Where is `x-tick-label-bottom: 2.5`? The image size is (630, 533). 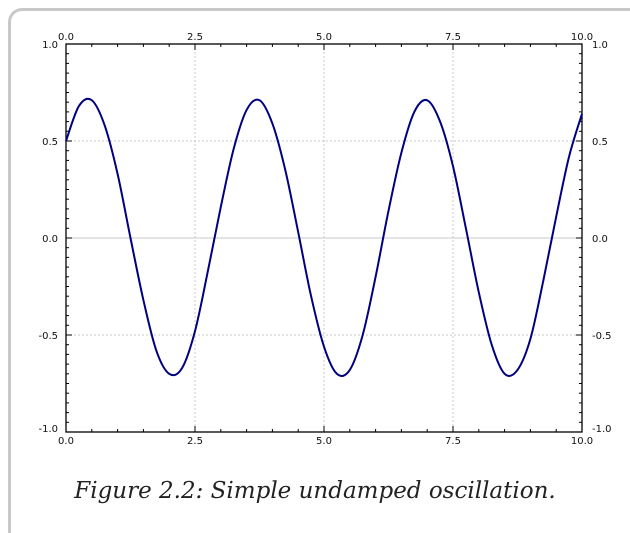
x-tick-label-bottom: 2.5 is located at coordinates (195, 441).